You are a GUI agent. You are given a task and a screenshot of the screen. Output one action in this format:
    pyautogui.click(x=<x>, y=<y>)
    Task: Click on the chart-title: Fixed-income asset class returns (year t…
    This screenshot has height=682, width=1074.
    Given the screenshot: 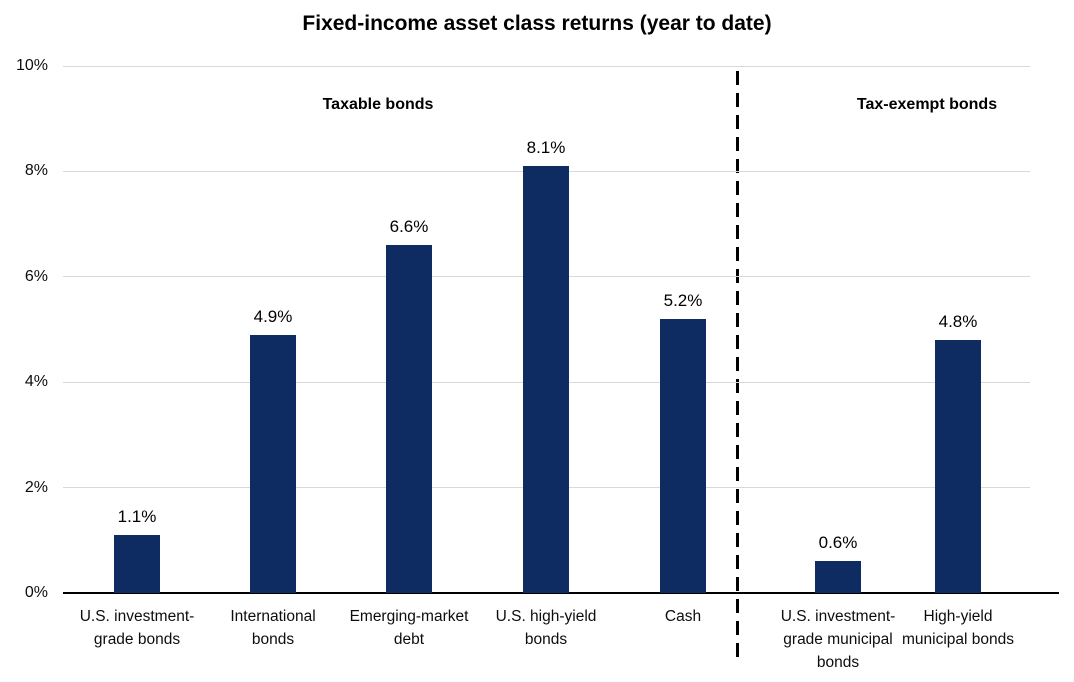 What is the action you would take?
    pyautogui.click(x=537, y=23)
    